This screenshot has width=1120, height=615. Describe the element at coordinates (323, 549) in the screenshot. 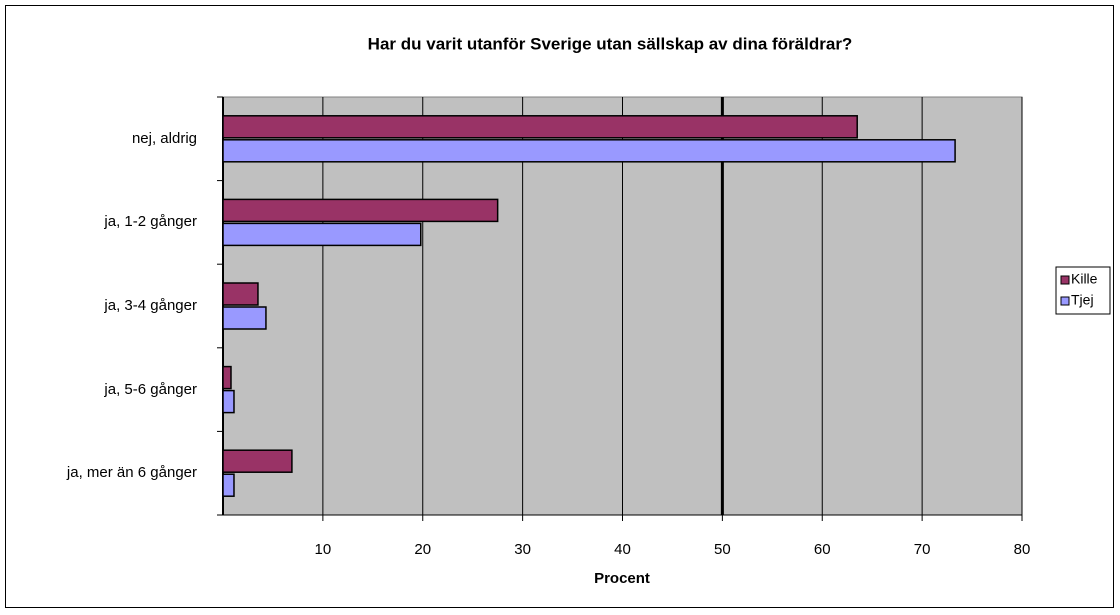

I see `x-tick-label: 10` at that location.